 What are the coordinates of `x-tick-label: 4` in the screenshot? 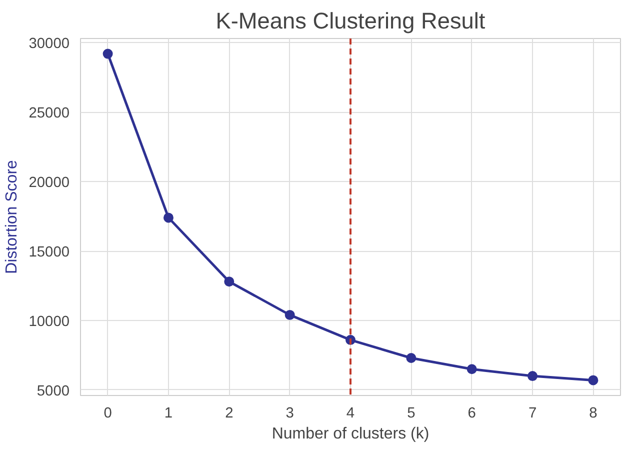 It's located at (350, 414).